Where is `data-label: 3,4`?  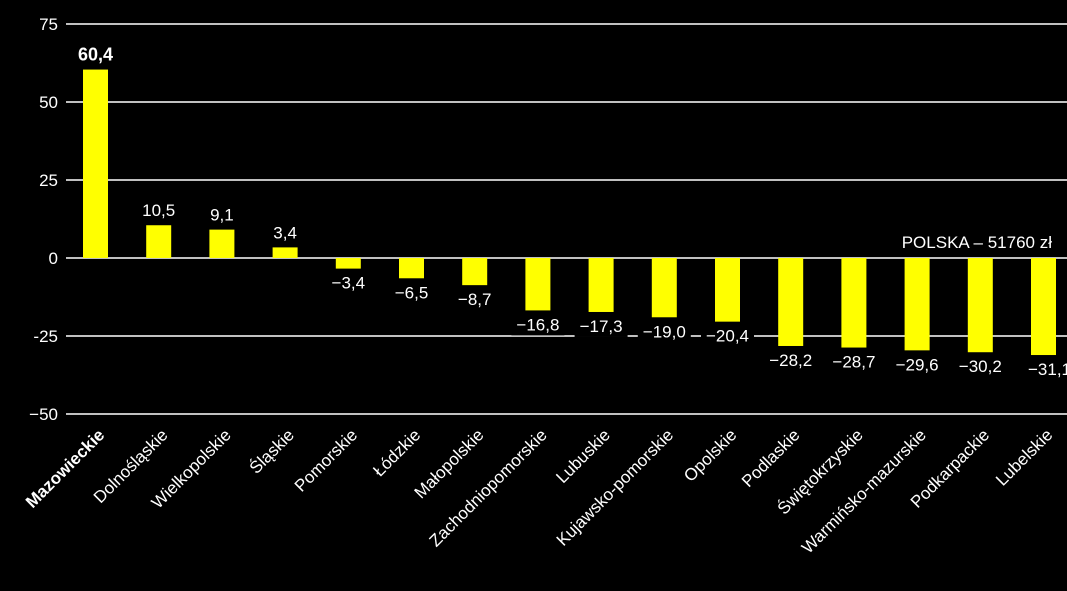
data-label: 3,4 is located at coordinates (285, 232).